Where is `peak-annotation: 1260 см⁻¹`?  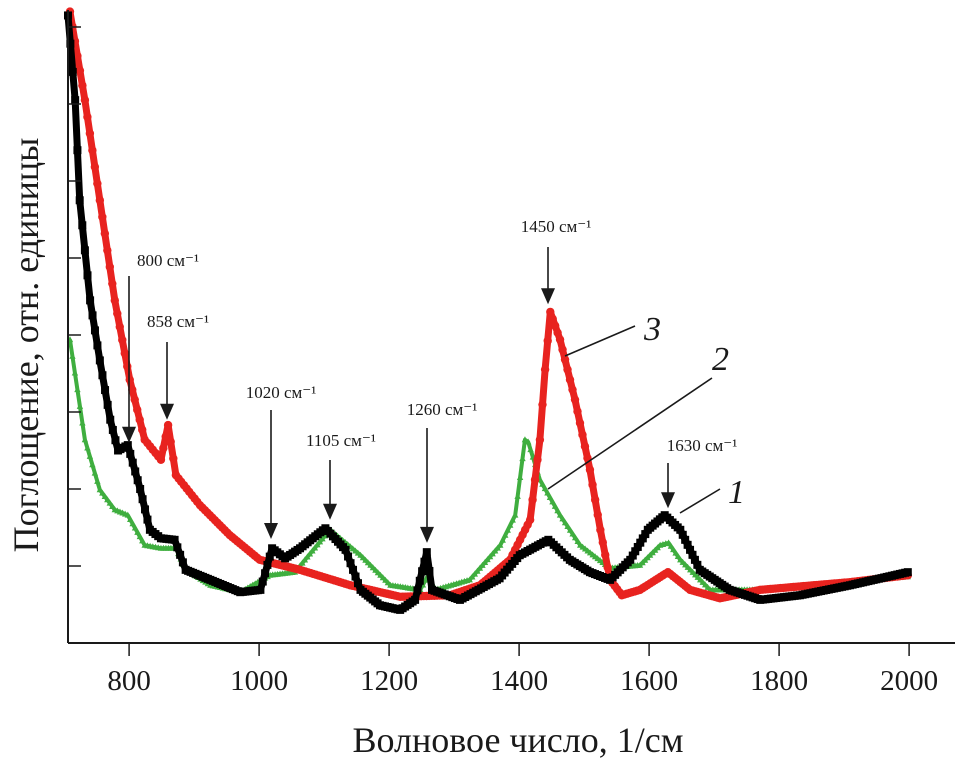 peak-annotation: 1260 см⁻¹ is located at coordinates (442, 471).